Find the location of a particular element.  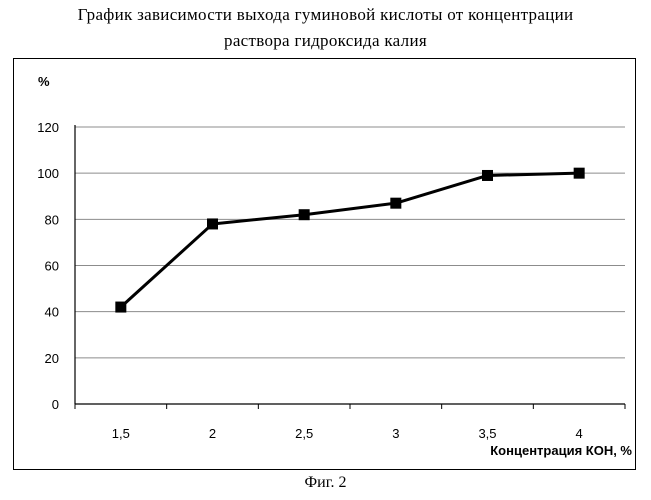

y-axis-label: % is located at coordinates (44, 81).